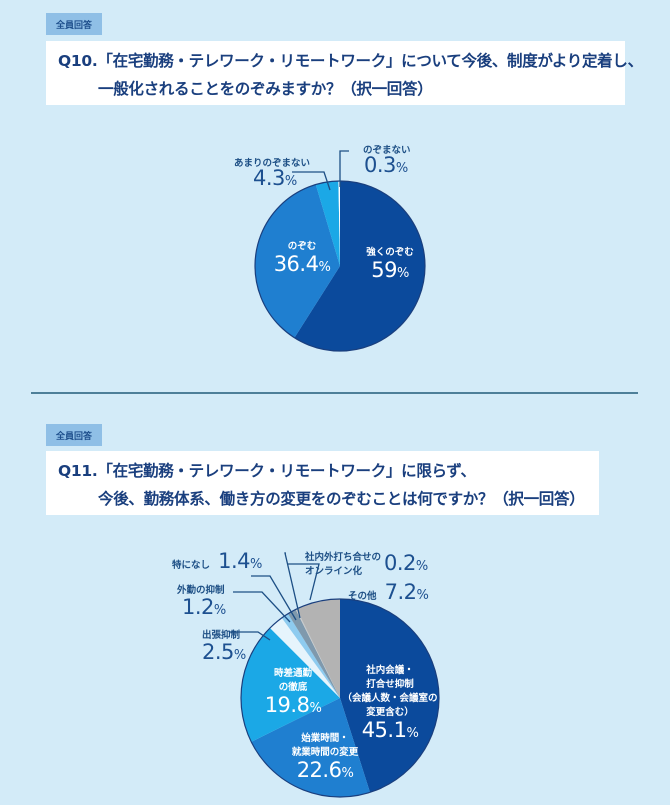 This screenshot has width=670, height=805. I want to click on category-label: あまりのぞまない, so click(272, 163).